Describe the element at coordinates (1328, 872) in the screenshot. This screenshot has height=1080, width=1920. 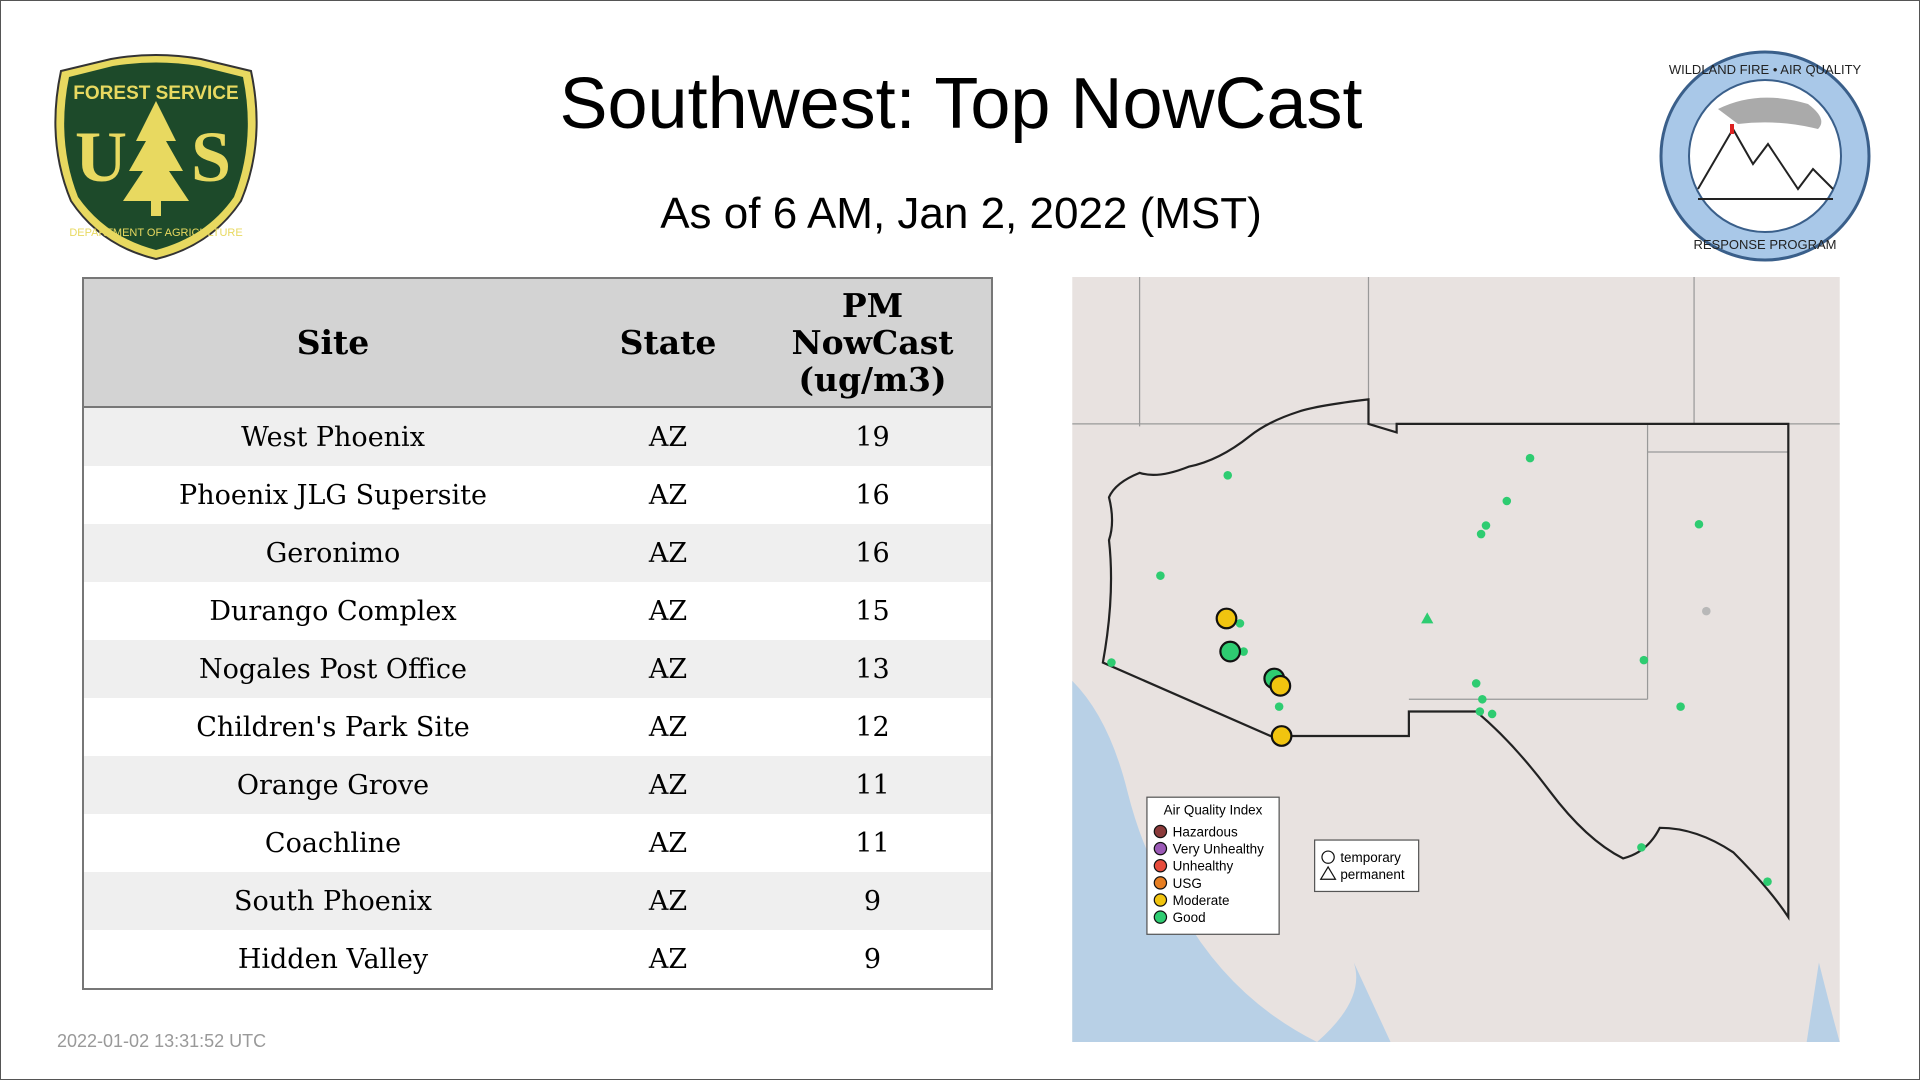
I see `triangle-icon` at that location.